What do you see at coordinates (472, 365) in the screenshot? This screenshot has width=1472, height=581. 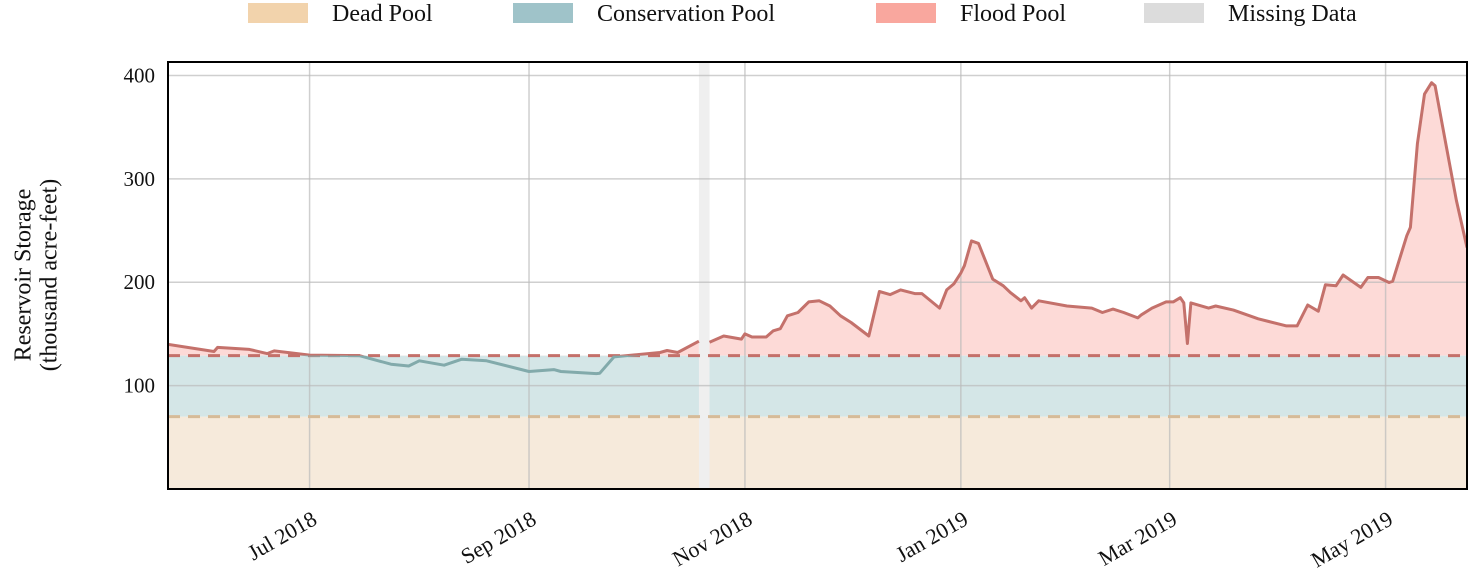 I see `storage-line-conservation` at bounding box center [472, 365].